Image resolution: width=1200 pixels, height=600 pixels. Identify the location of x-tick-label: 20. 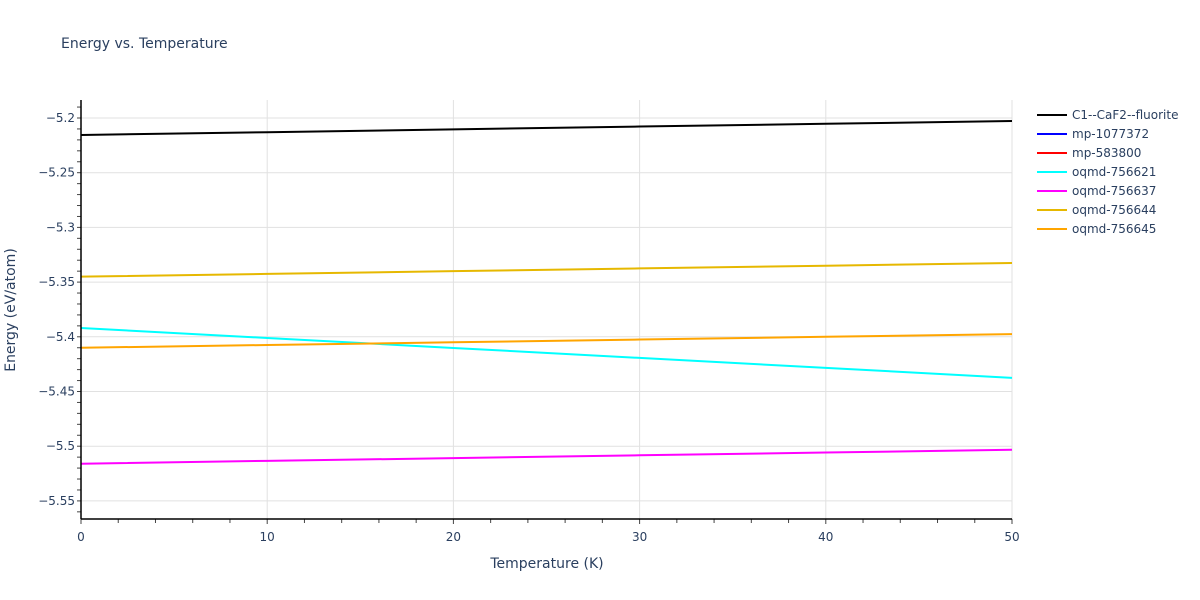
(453, 537).